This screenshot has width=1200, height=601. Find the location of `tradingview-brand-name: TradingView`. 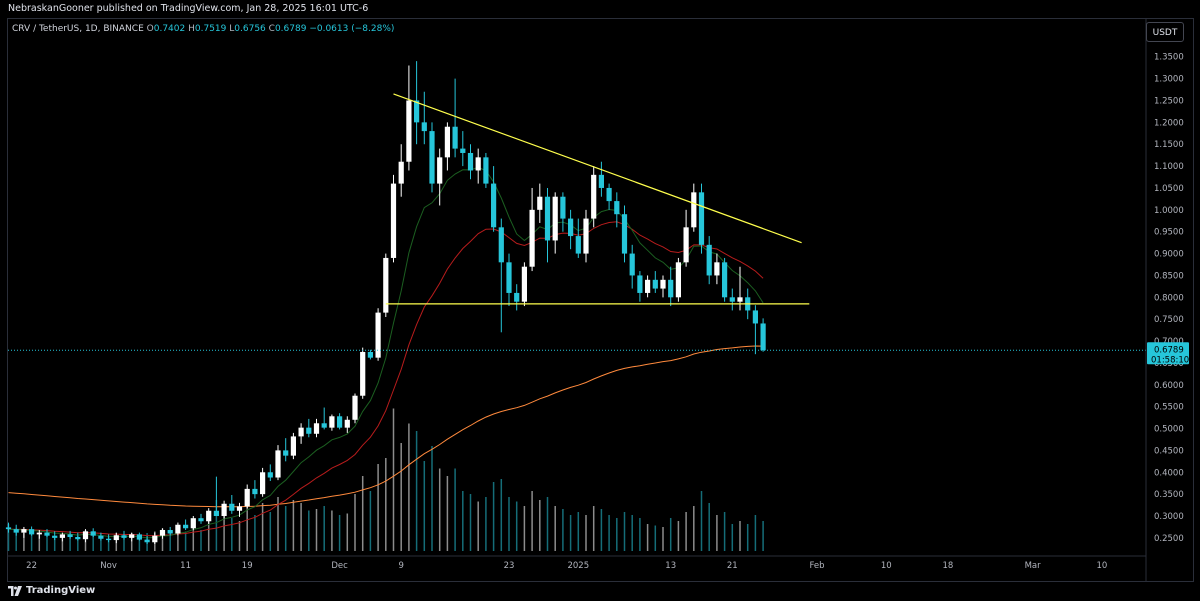

tradingview-brand-name: TradingView is located at coordinates (61, 590).